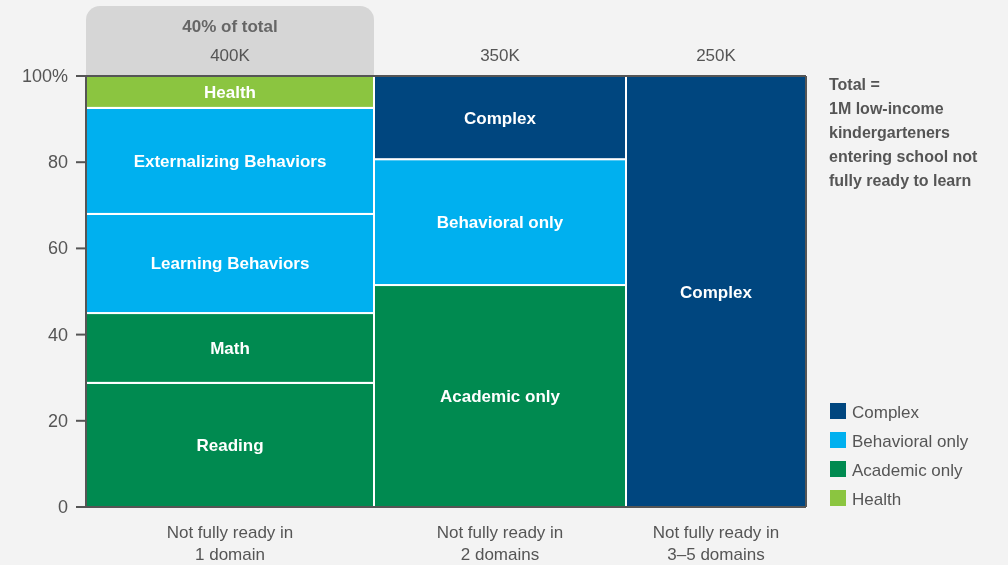 This screenshot has width=1008, height=565. I want to click on y-tick-label: 100%, so click(44, 76).